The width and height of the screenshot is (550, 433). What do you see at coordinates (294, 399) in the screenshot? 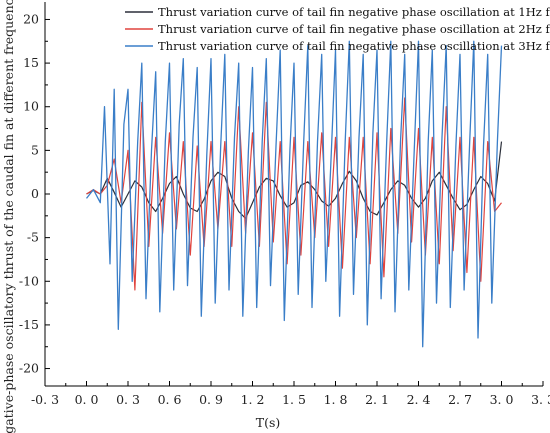
I see `x-tick-label: 1. 5` at bounding box center [294, 399].